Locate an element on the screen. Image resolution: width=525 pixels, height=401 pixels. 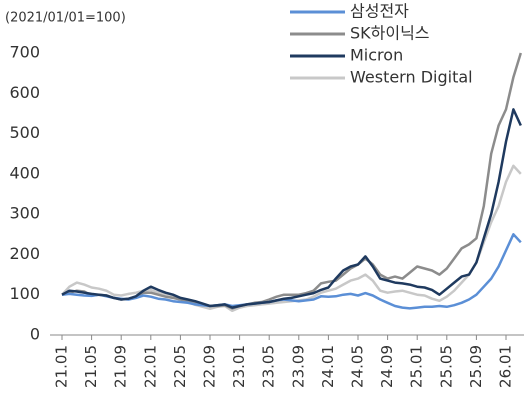
legend-label: Western Digital is located at coordinates (411, 77).